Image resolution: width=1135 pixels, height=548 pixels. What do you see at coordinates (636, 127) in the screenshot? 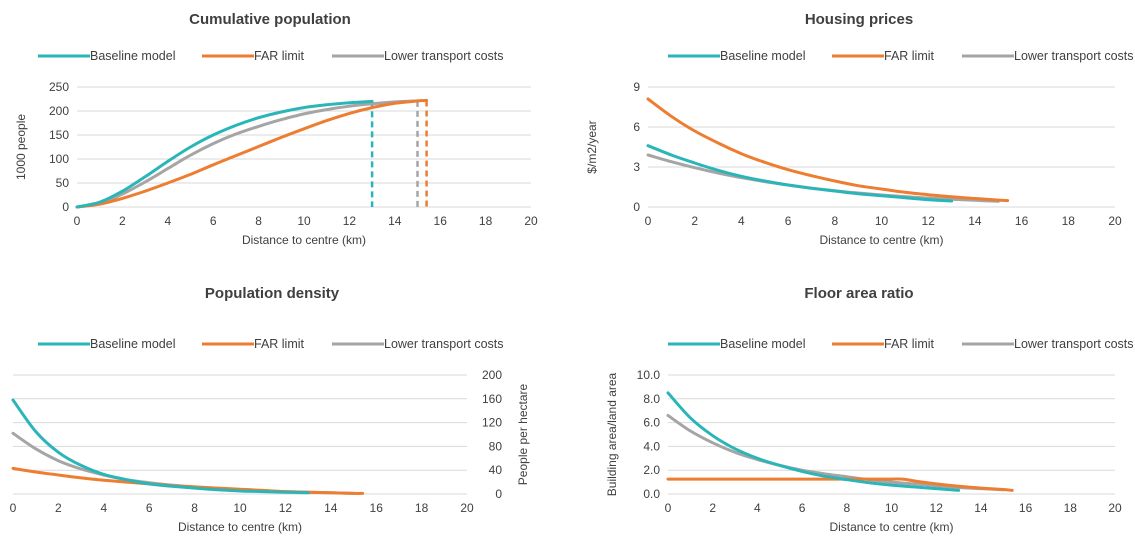
I see `y-tick-label: 6` at bounding box center [636, 127].